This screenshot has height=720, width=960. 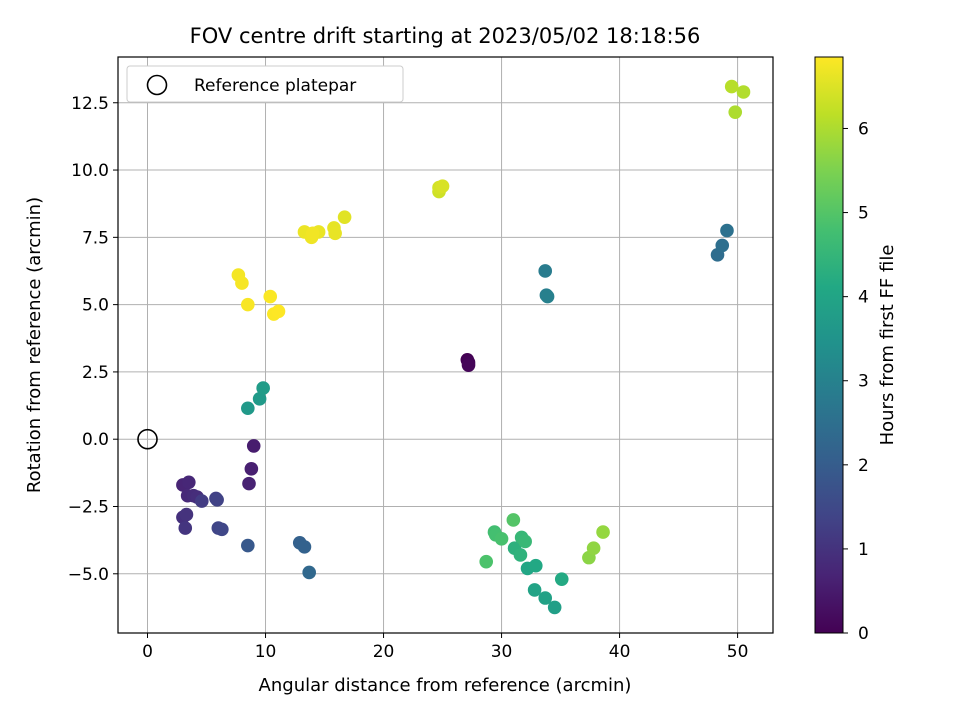 What do you see at coordinates (887, 345) in the screenshot?
I see `colorbar-label: Hours from first FF file` at bounding box center [887, 345].